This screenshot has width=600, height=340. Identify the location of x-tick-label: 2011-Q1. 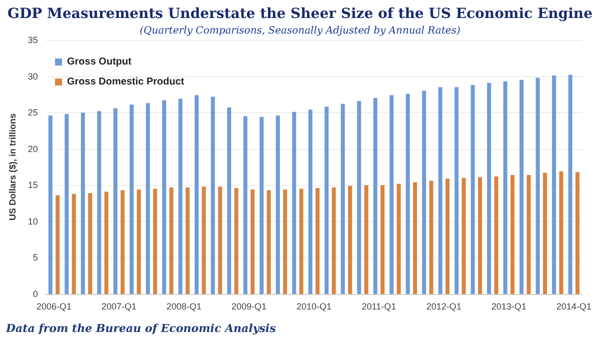
(379, 307).